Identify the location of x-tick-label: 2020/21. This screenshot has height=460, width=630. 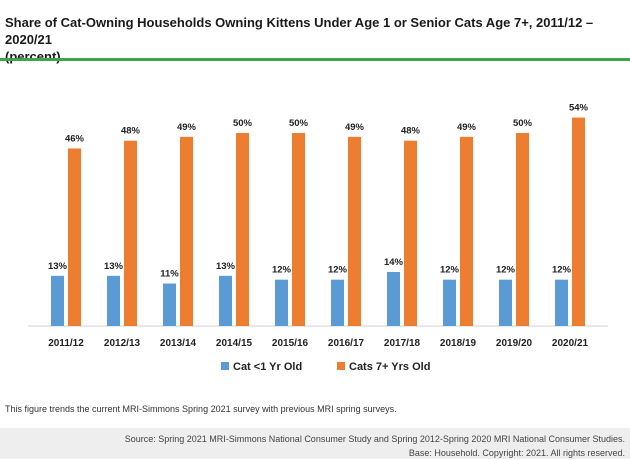
(570, 343).